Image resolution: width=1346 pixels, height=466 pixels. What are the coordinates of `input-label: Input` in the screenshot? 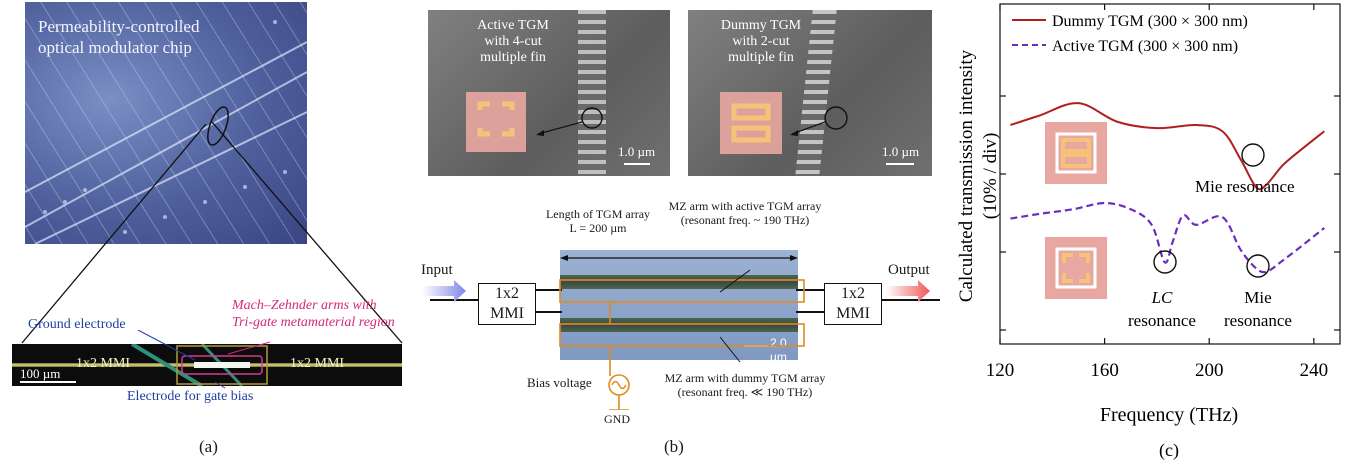 It's located at (437, 270).